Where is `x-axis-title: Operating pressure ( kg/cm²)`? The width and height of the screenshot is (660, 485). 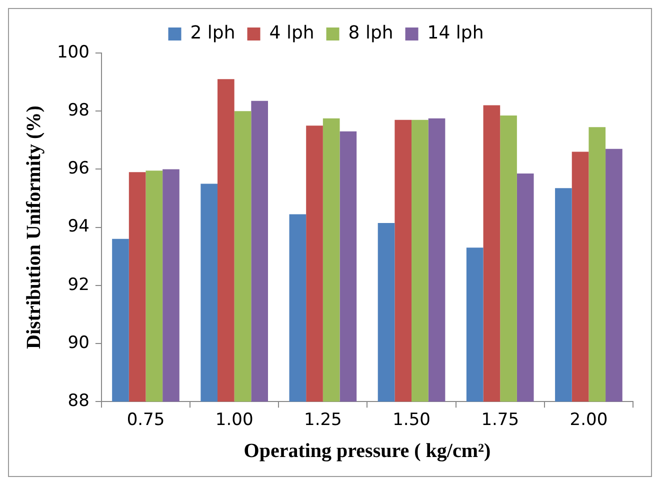 x-axis-title: Operating pressure ( kg/cm²) is located at coordinates (367, 451).